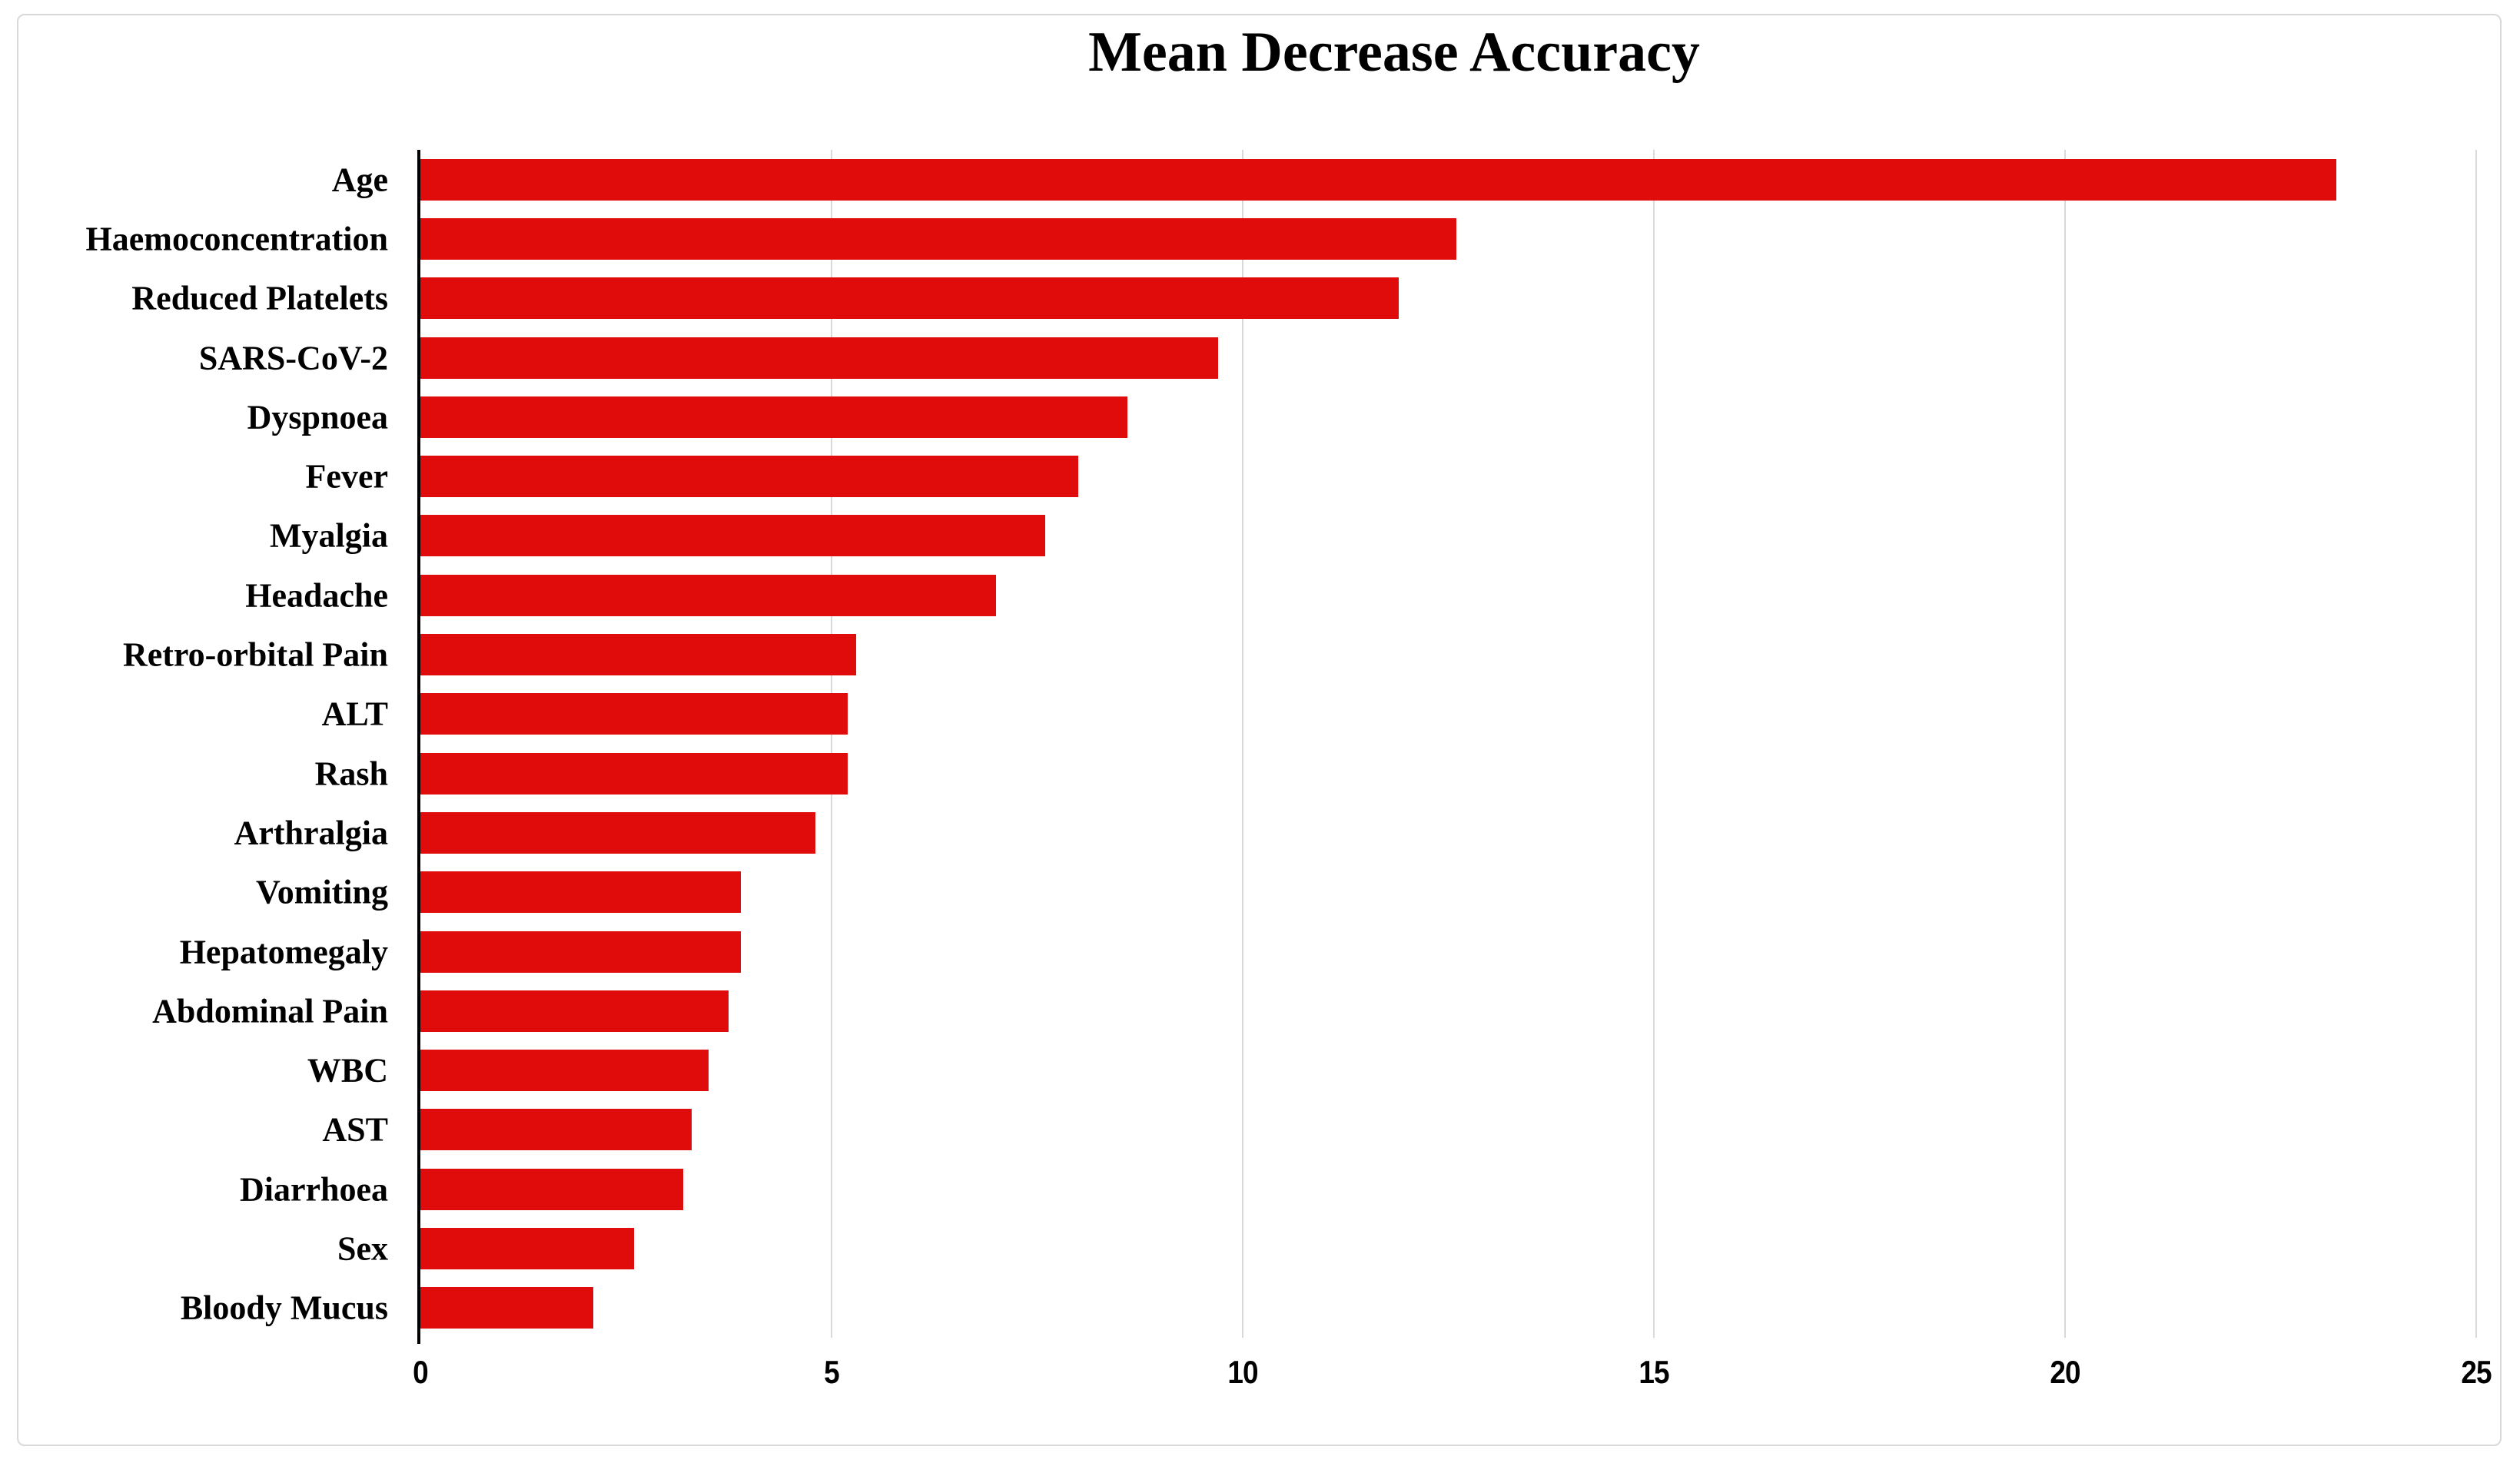 Image resolution: width=2520 pixels, height=1463 pixels. What do you see at coordinates (708, 595) in the screenshot?
I see `bar-headache` at bounding box center [708, 595].